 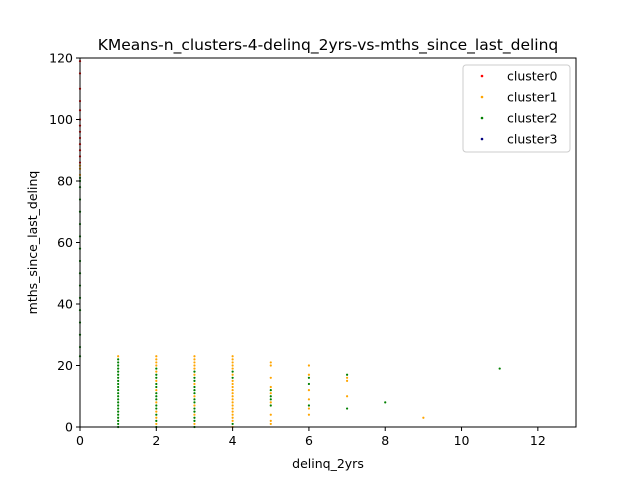 What do you see at coordinates (482, 139) in the screenshot?
I see `legend-marker-cluster3` at bounding box center [482, 139].